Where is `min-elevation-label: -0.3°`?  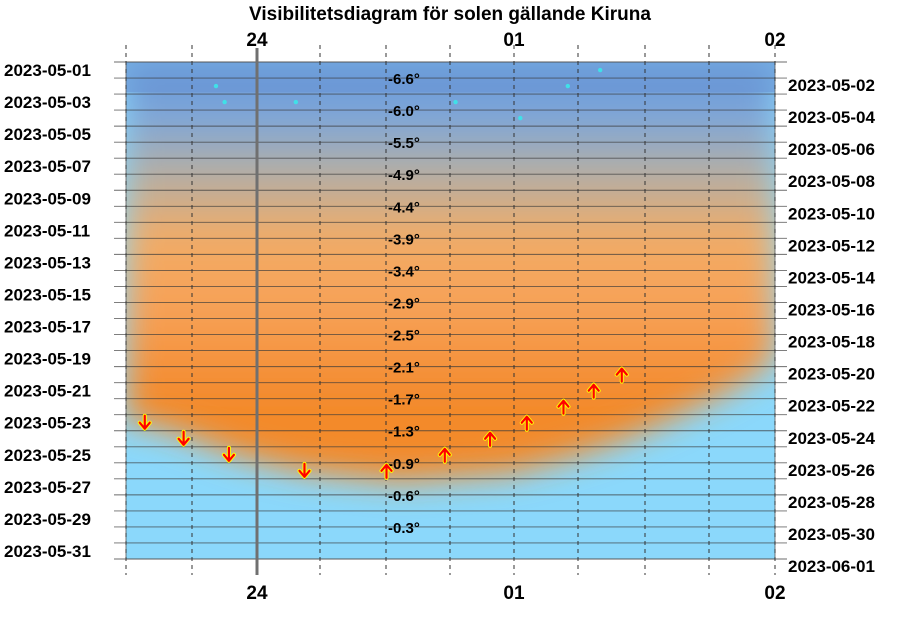
min-elevation-label: -0.3° is located at coordinates (404, 528).